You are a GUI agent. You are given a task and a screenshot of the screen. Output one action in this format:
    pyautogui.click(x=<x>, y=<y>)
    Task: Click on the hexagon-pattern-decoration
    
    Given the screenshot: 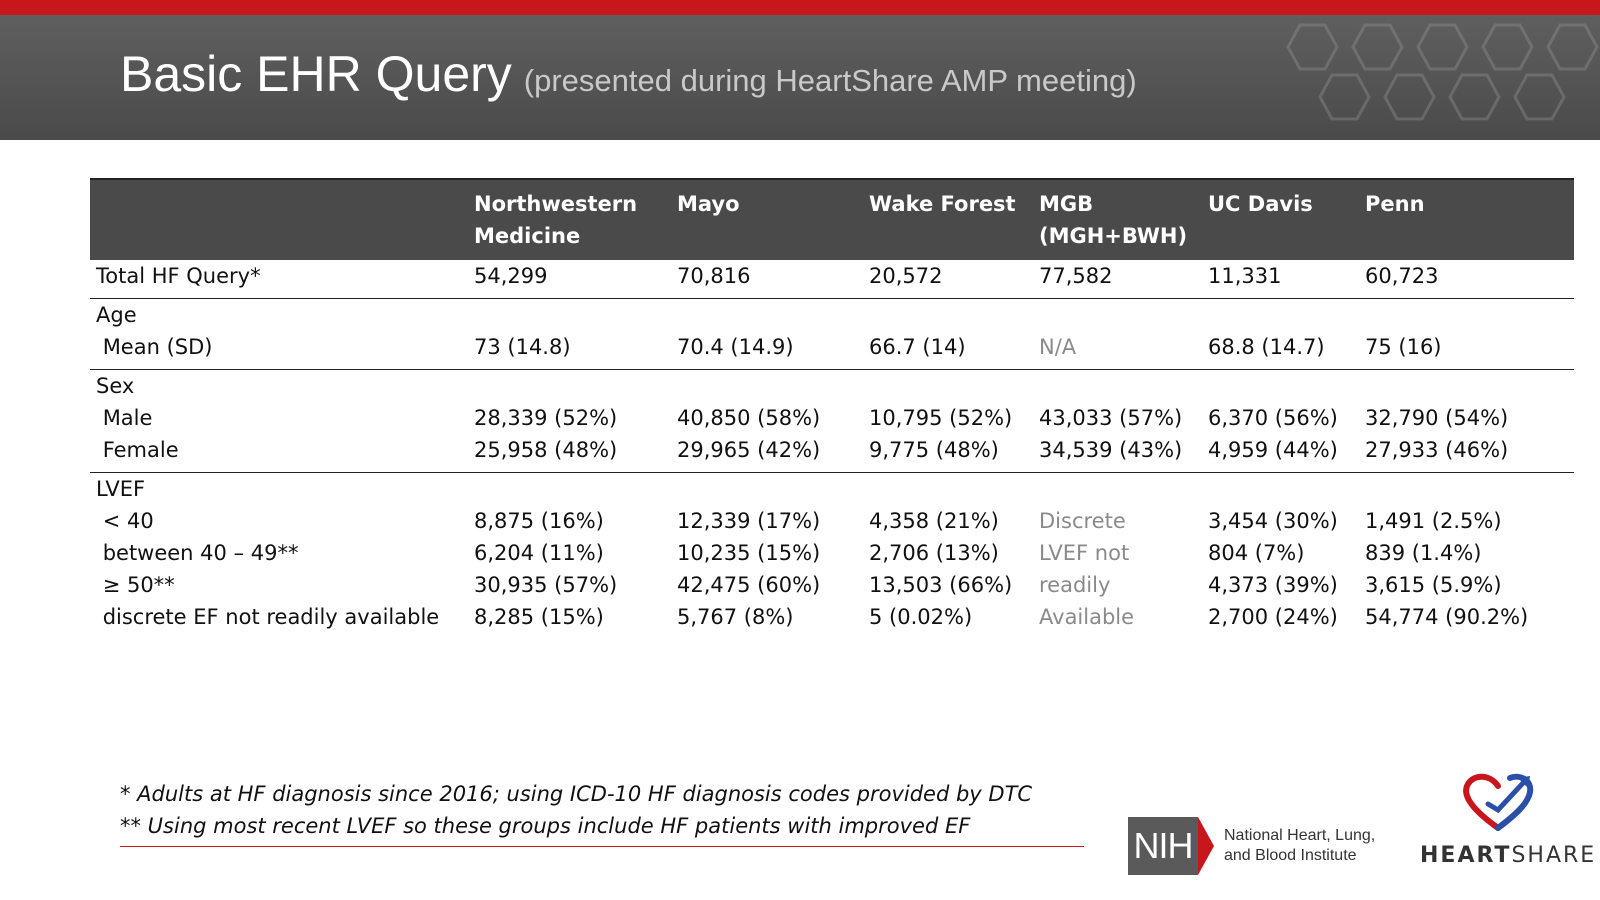 What is the action you would take?
    pyautogui.click(x=1442, y=72)
    